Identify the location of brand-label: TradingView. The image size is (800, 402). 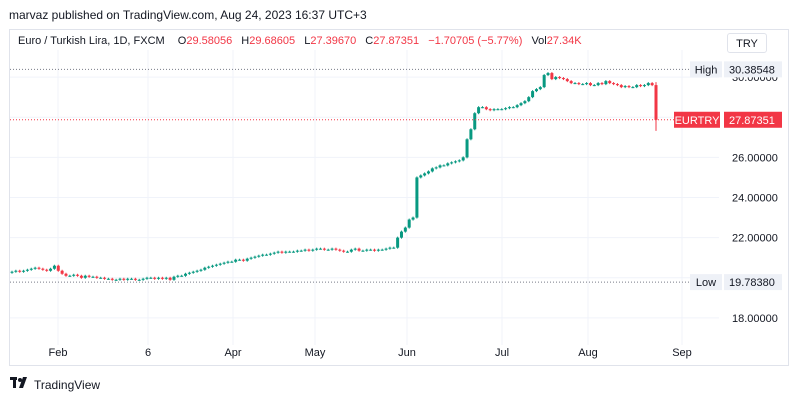
(67, 384).